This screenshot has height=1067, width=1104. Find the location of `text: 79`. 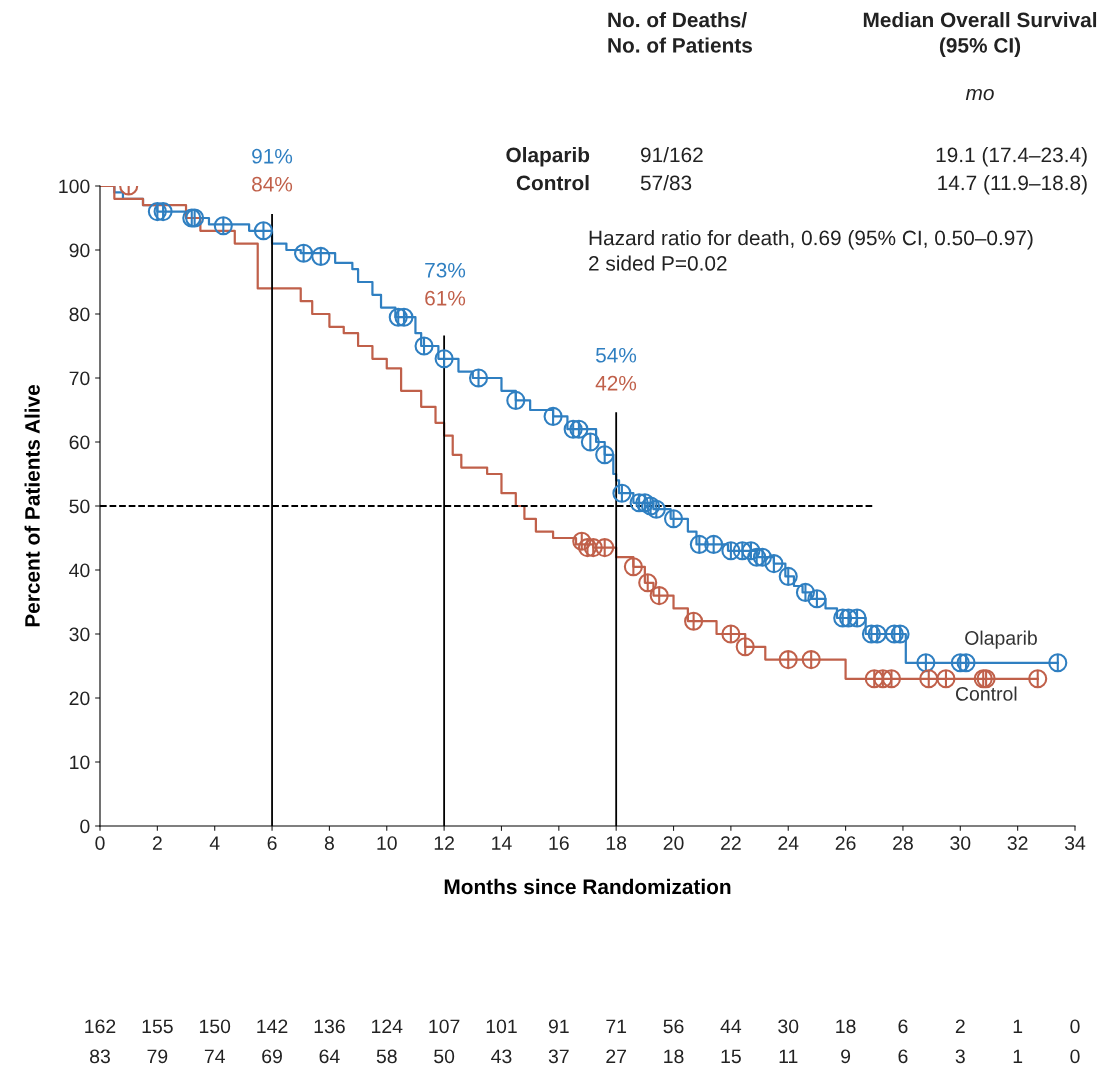

text: 79 is located at coordinates (157, 1056).